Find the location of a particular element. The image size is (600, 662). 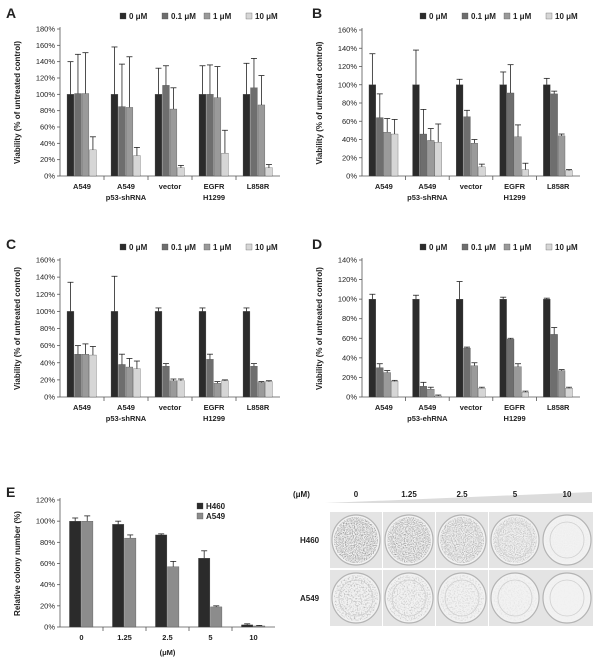

panel-label: A is located at coordinates (11, 13).